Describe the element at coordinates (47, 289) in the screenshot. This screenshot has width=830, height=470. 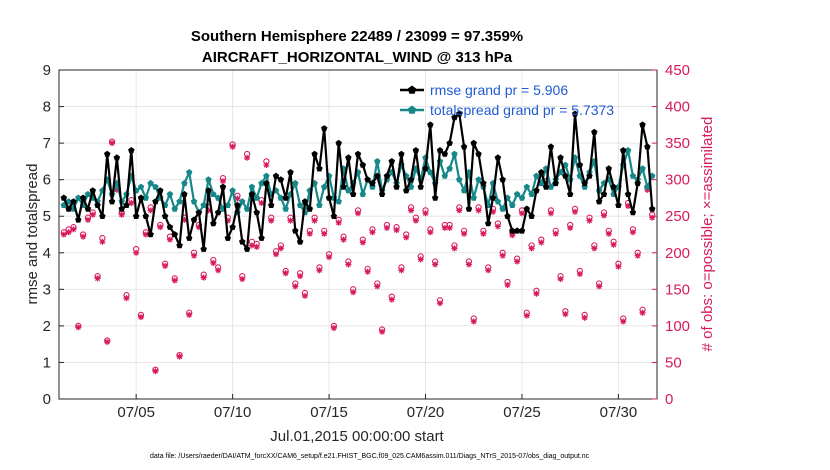
I see `y-tick-label-left: 3` at that location.